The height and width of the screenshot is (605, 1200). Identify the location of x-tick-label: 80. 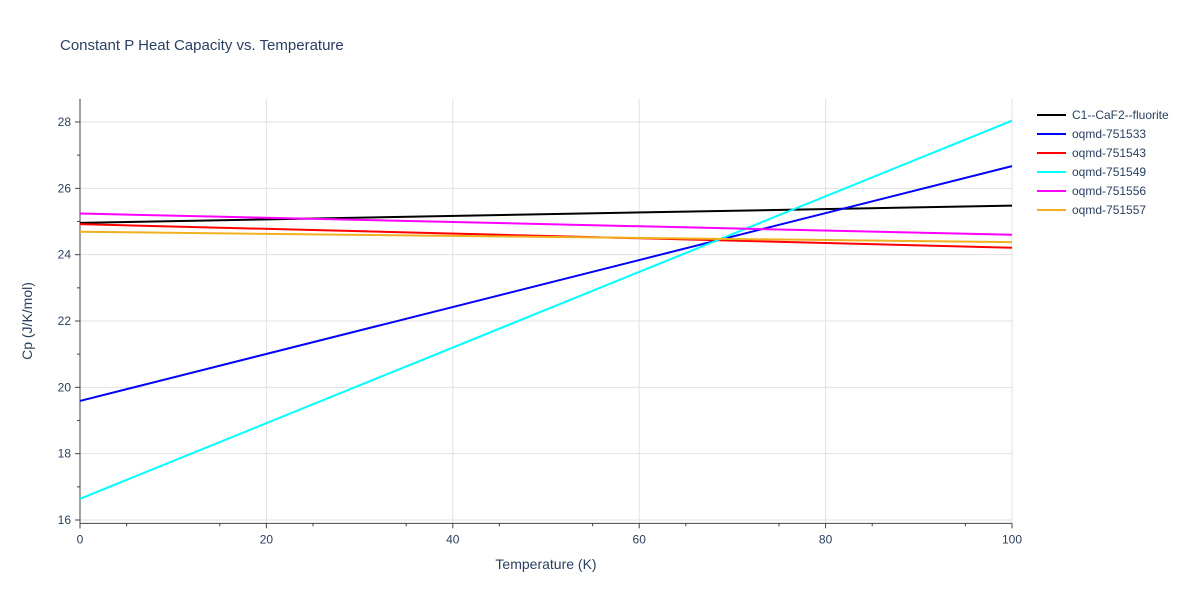
(826, 539).